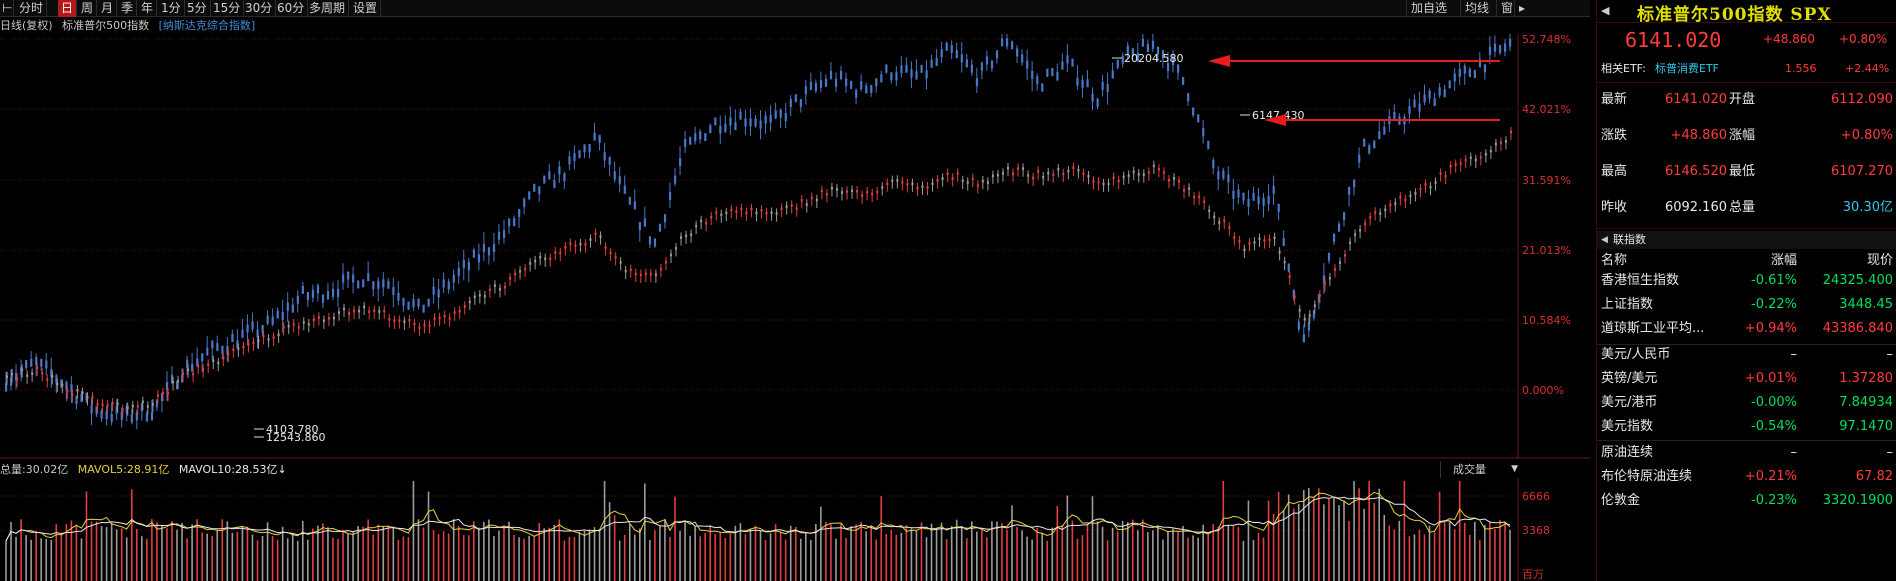  What do you see at coordinates (1746, 240) in the screenshot?
I see `related-header: ◀ 联指数` at bounding box center [1746, 240].